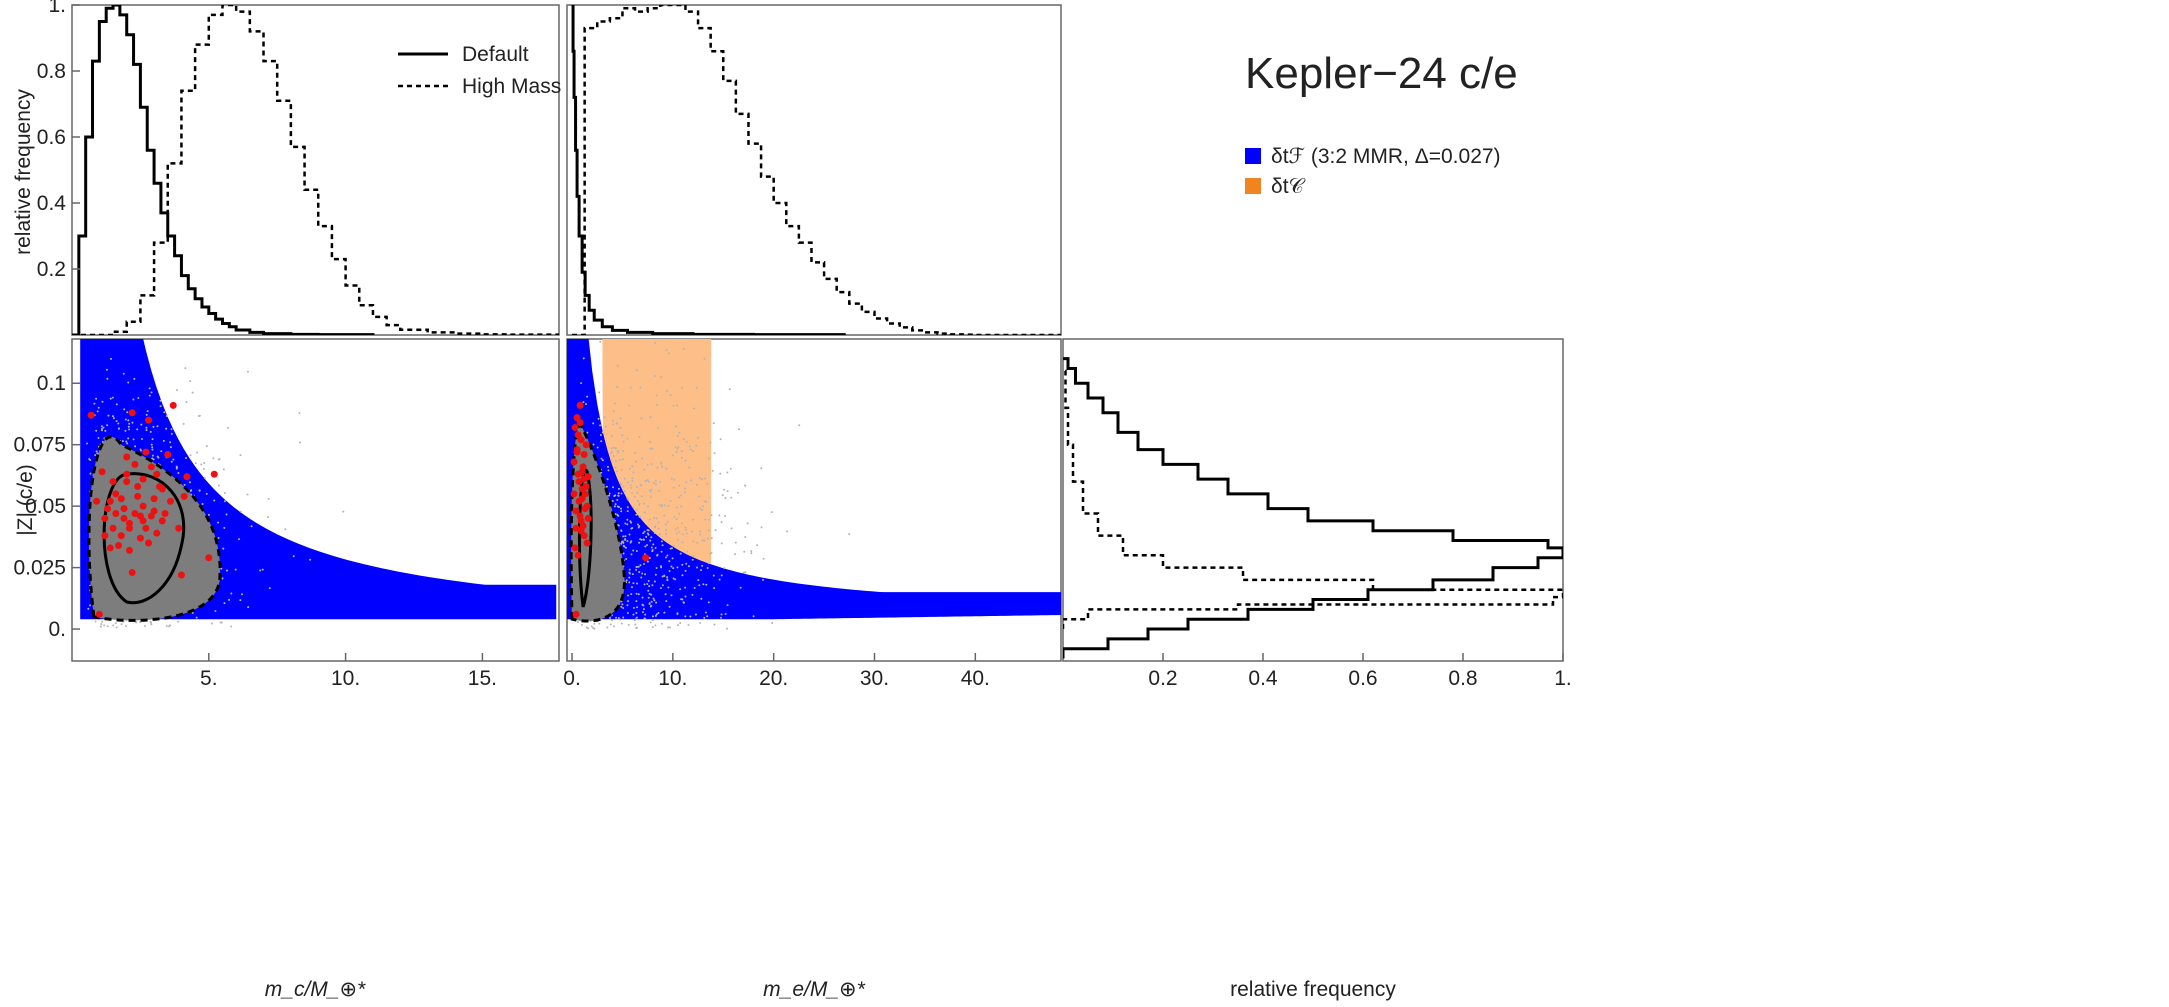  I want to click on panel-top-middle-frame, so click(814, 170).